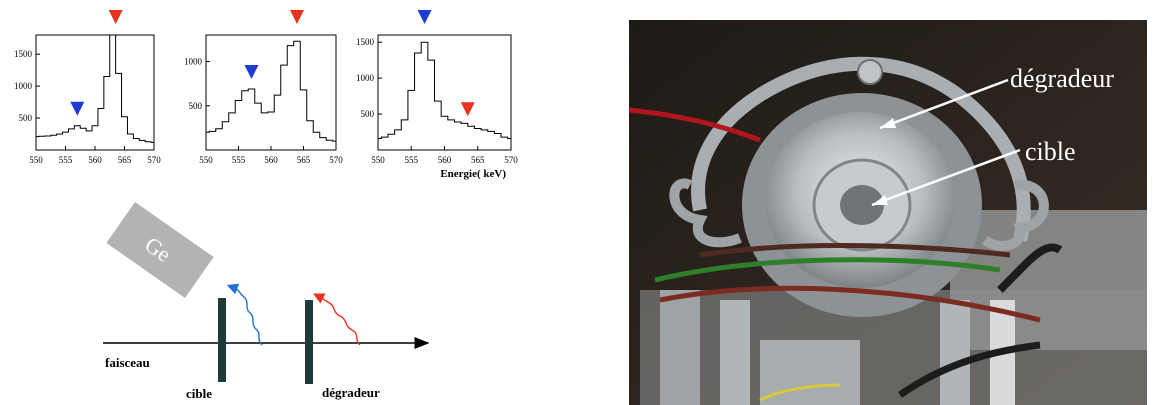 The width and height of the screenshot is (1155, 405). Describe the element at coordinates (266, 301) in the screenshot. I see `schematic: Ge faisceau cible dégradeur` at that location.